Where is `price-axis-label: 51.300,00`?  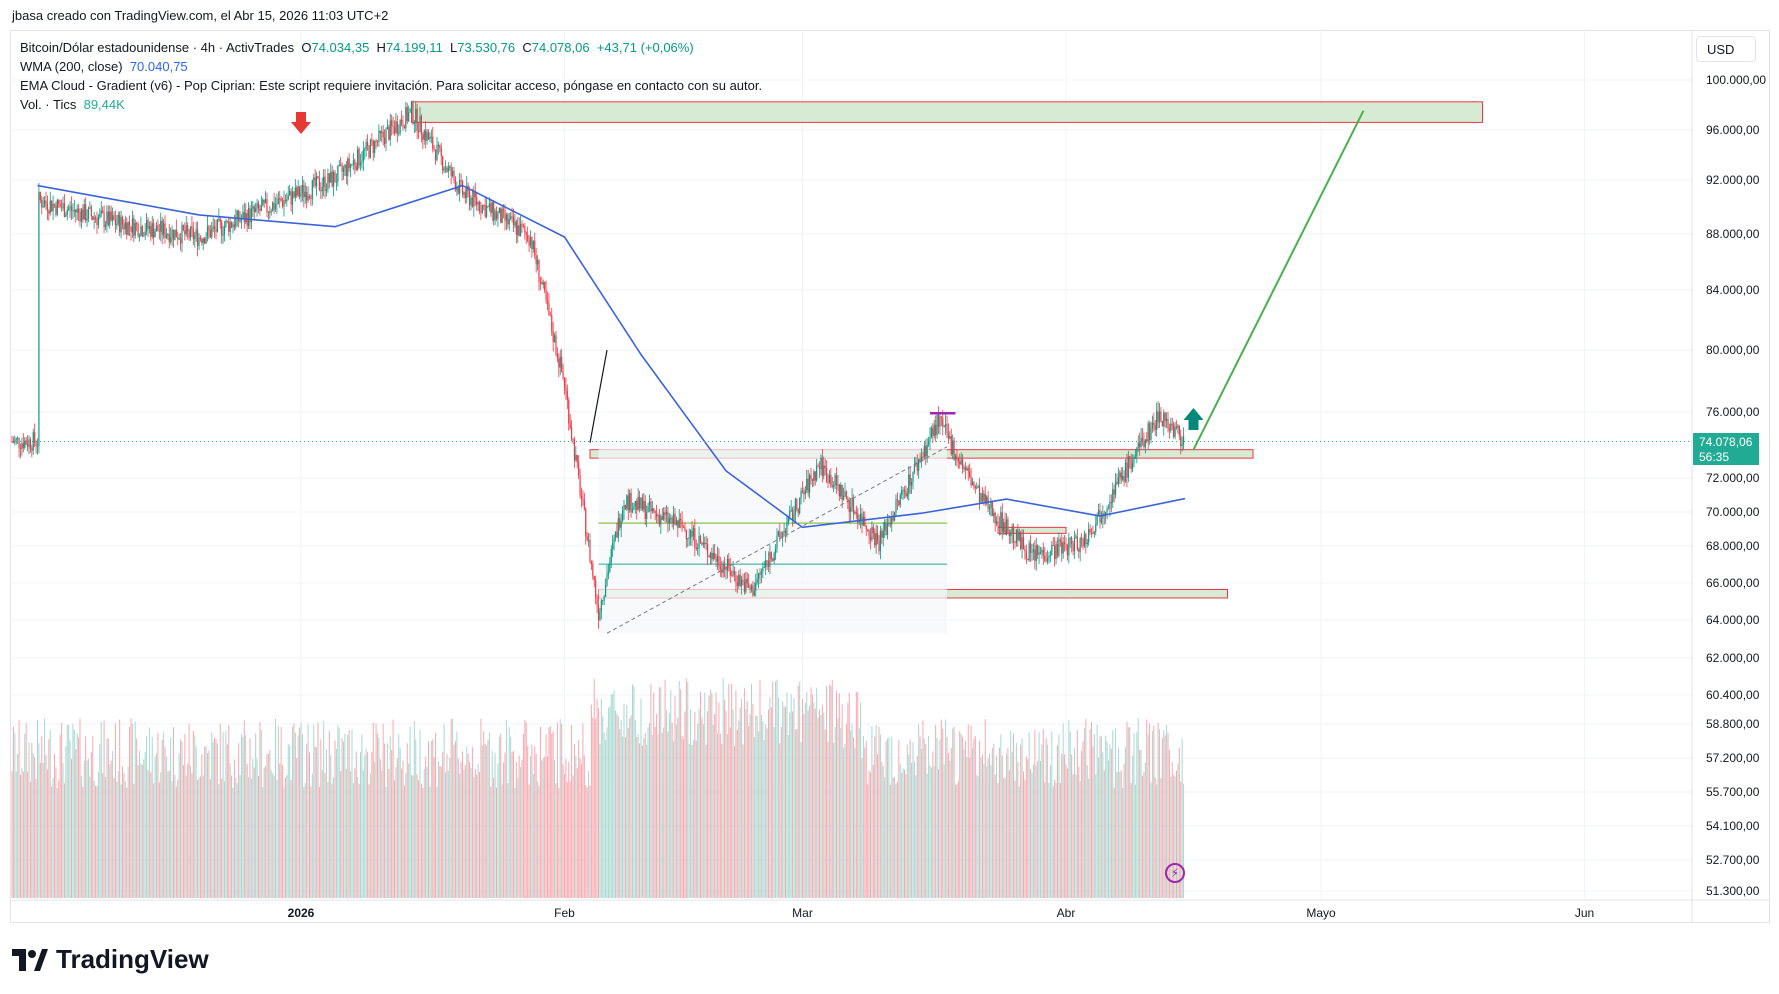 price-axis-label: 51.300,00 is located at coordinates (1733, 891).